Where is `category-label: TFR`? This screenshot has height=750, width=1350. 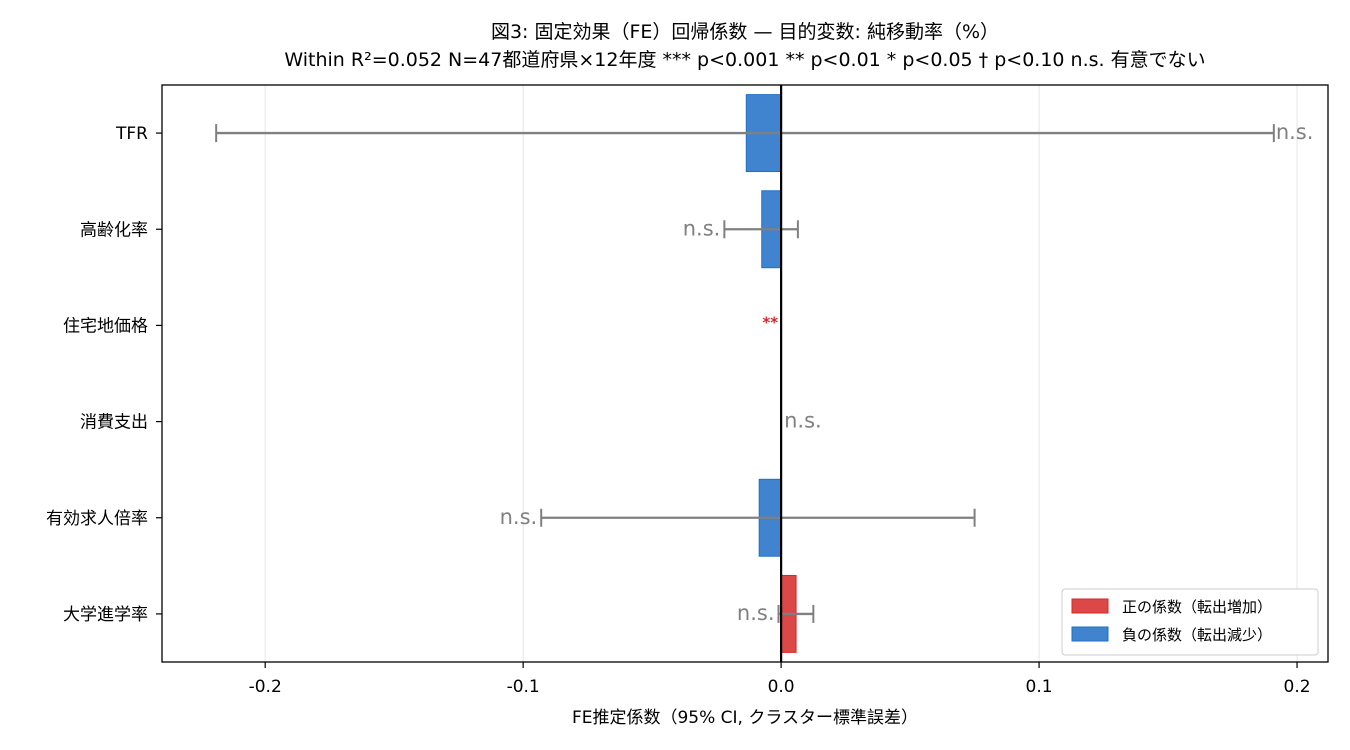 category-label: TFR is located at coordinates (131, 134).